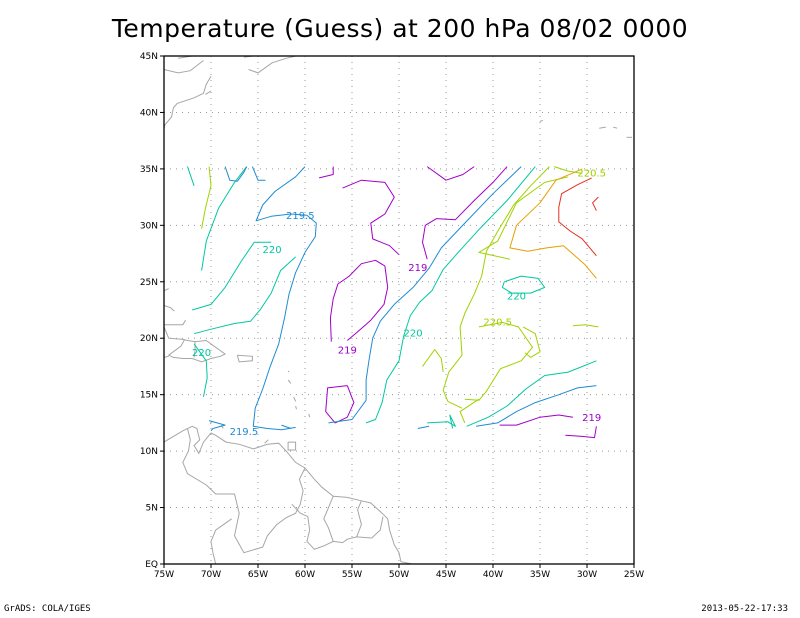 This screenshot has height=618, width=800. What do you see at coordinates (493, 575) in the screenshot?
I see `x-tick-label: 40W` at bounding box center [493, 575].